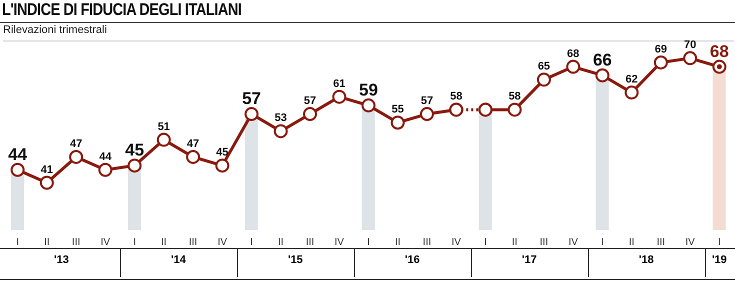  Describe the element at coordinates (719, 260) in the screenshot. I see `text: '19` at that location.